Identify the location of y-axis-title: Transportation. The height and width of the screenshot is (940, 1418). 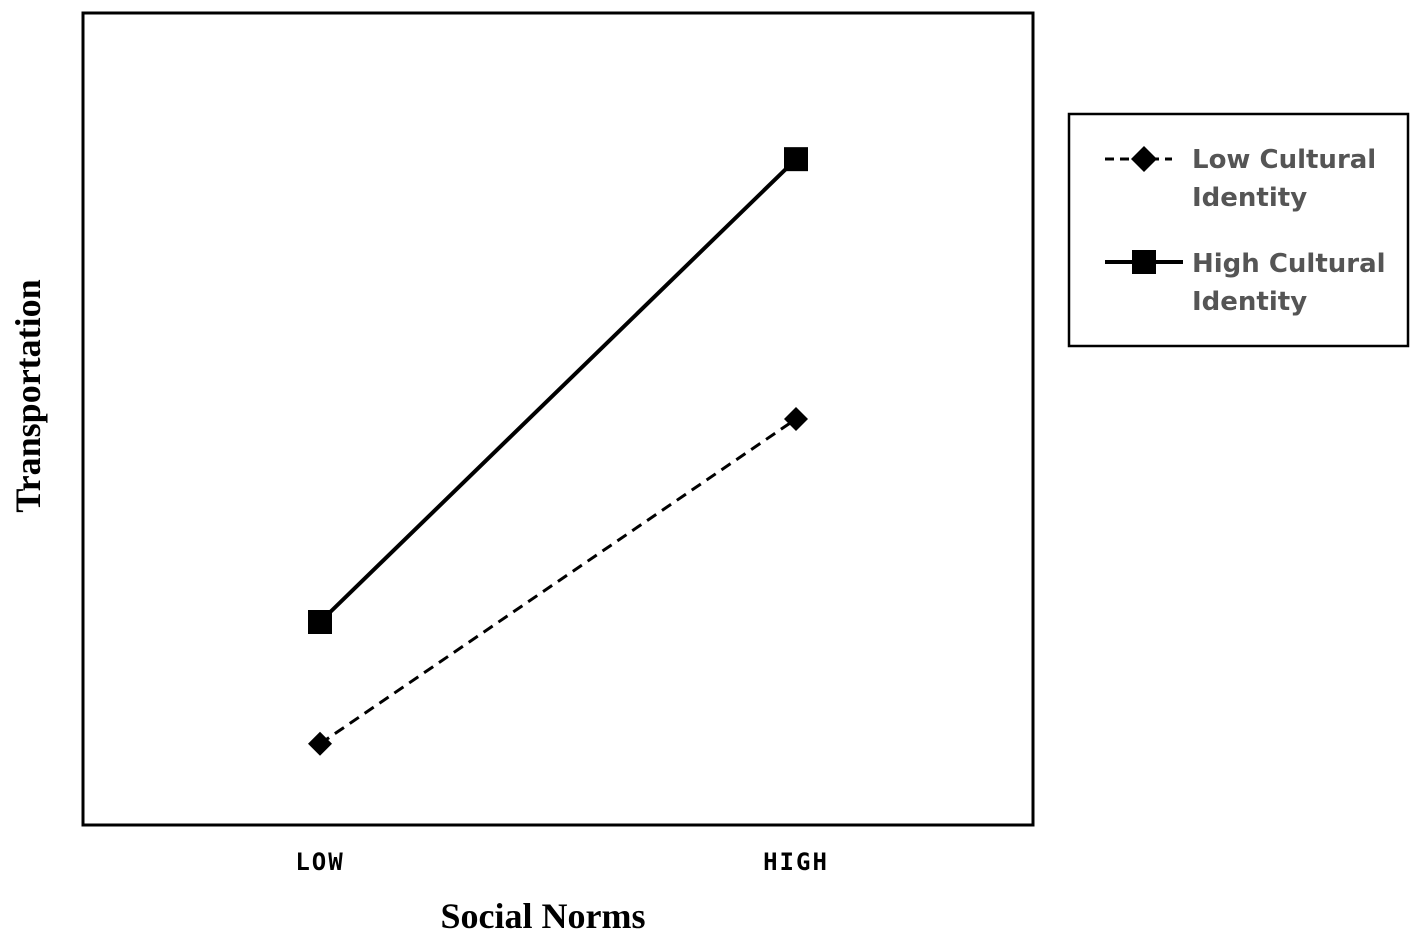
(28, 395).